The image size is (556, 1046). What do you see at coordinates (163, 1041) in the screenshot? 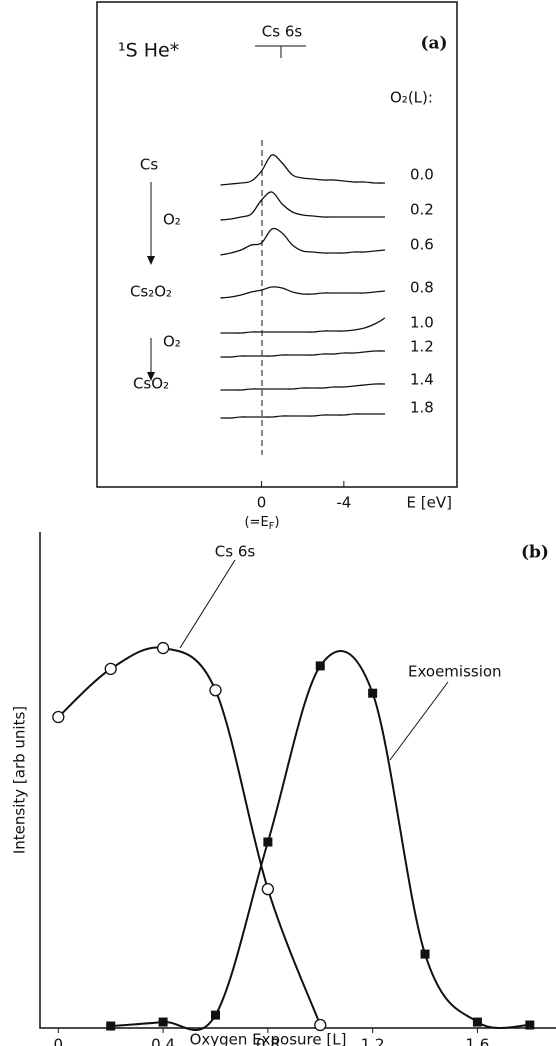
I see `x-tick-label: 0.4` at bounding box center [163, 1041].